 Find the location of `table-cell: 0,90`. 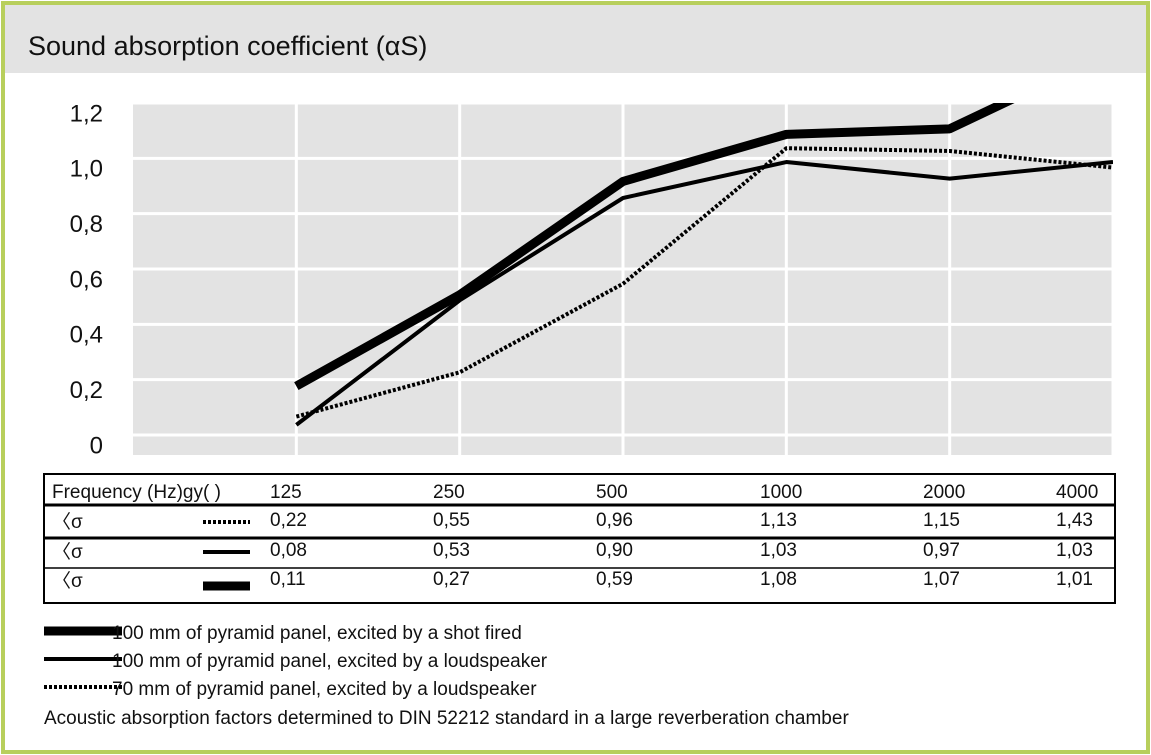

table-cell: 0,90 is located at coordinates (614, 550).